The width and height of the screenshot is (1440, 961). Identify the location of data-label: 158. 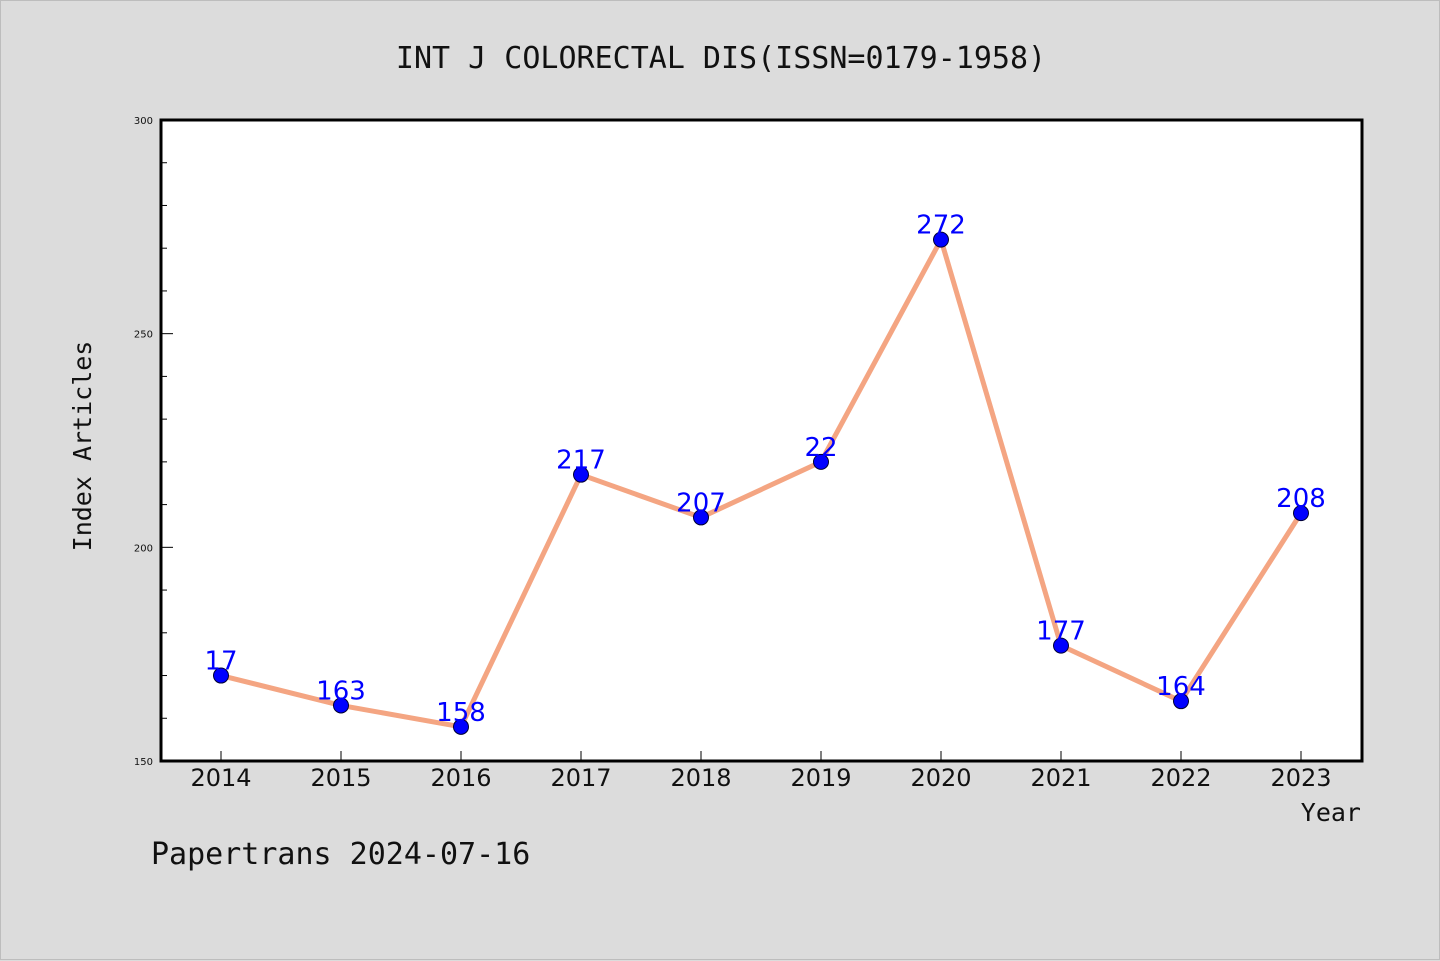
(461, 713).